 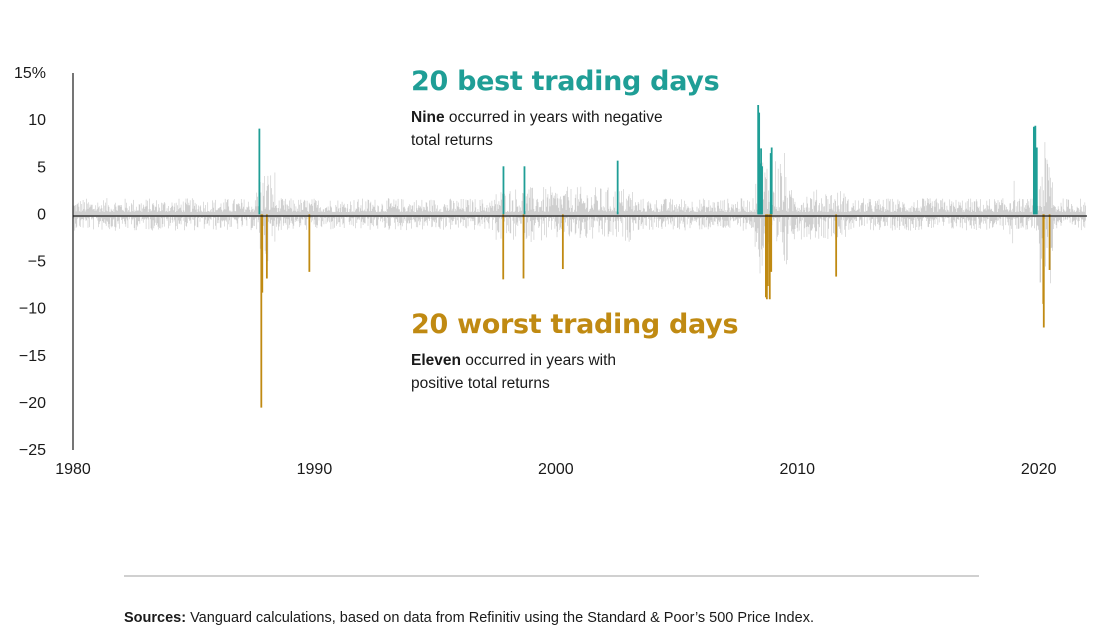 What do you see at coordinates (41, 167) in the screenshot?
I see `y-tick-label: 5` at bounding box center [41, 167].